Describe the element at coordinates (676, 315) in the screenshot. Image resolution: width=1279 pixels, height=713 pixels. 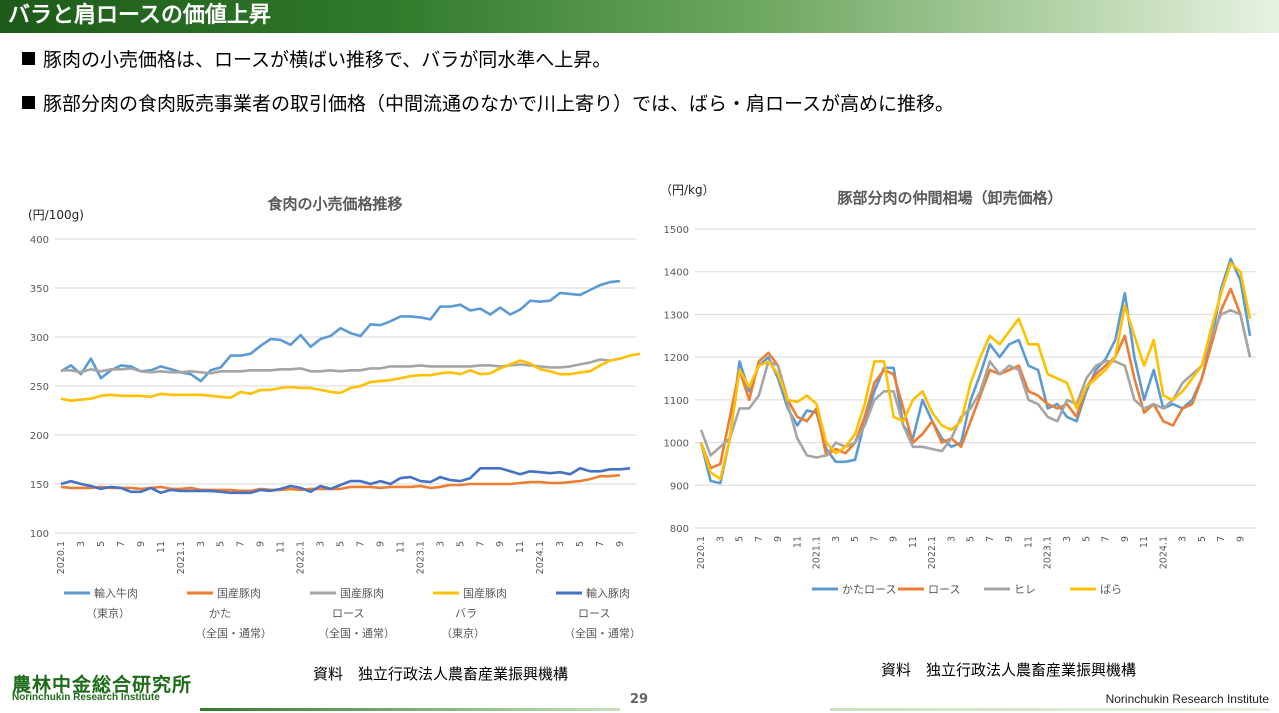
I see `y-tick-label: 1300` at that location.